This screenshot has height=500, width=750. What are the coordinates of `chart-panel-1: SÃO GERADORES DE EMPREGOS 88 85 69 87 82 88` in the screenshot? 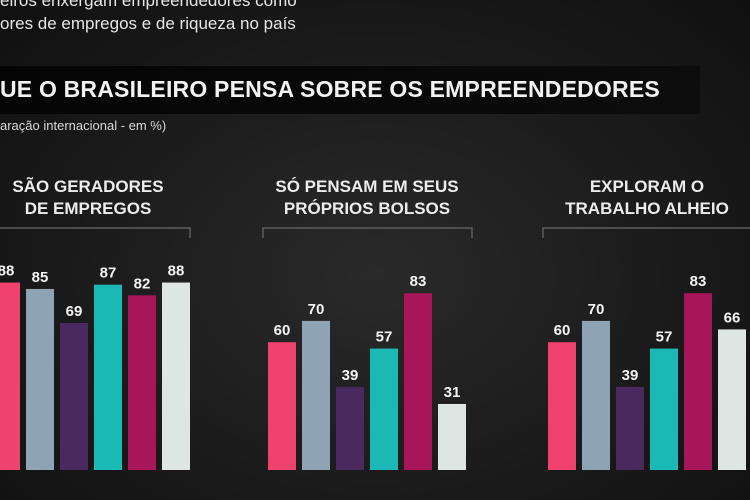 It's located at (95, 323).